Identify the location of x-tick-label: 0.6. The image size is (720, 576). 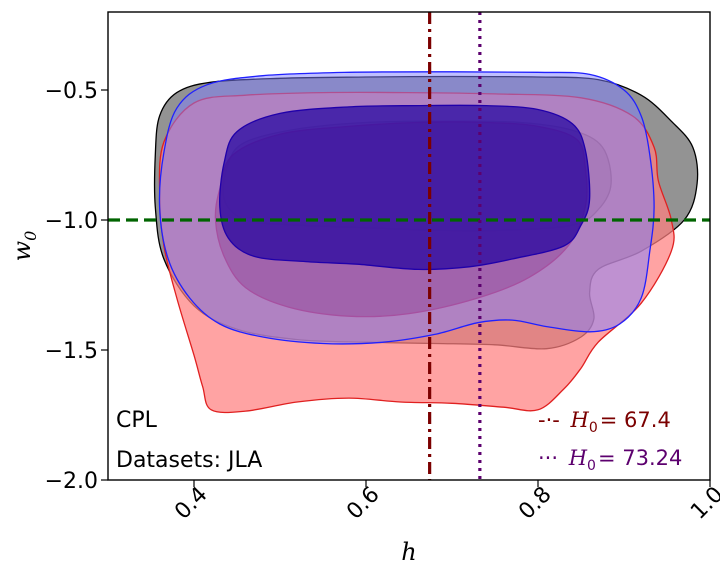
(363, 503).